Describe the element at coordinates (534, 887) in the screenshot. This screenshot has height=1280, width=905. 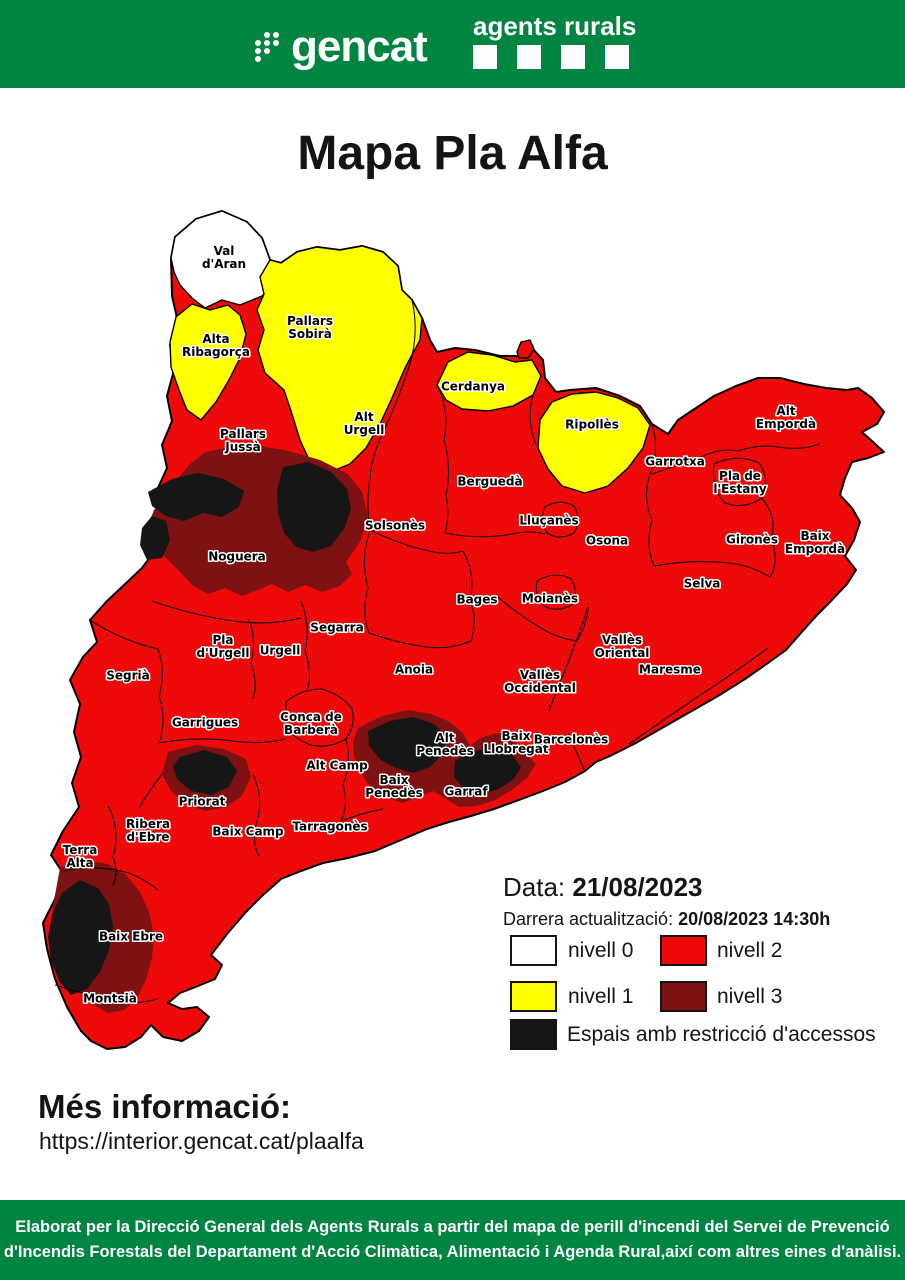
I see `legend-date-label: Data:` at that location.